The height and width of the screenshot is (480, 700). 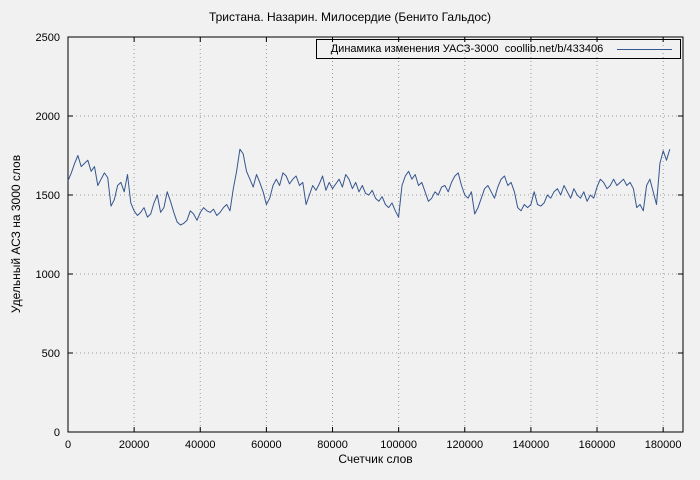 I want to click on x-tick-label: 20000, so click(x=134, y=445).